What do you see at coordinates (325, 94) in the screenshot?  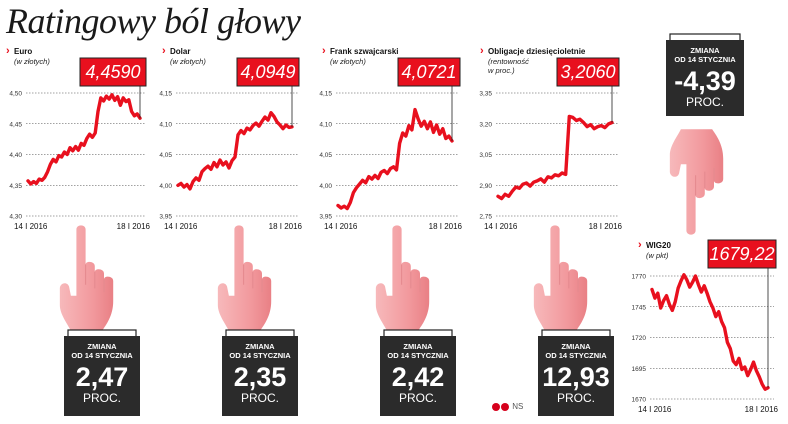 I see `y-tick-label: 4,15` at bounding box center [325, 94].